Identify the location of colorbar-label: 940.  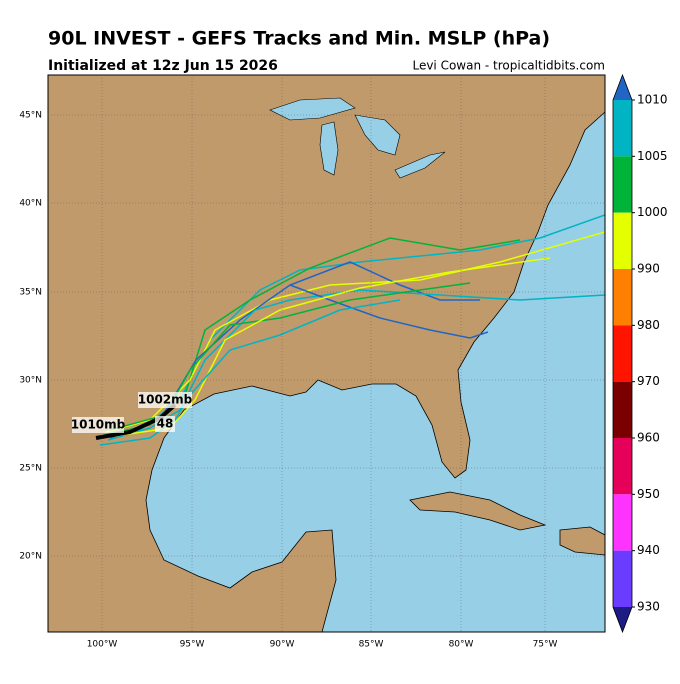
(648, 550).